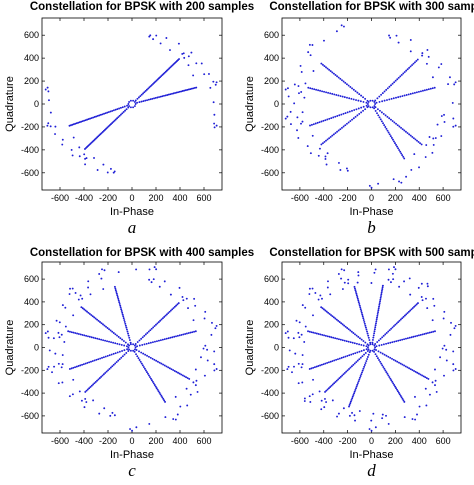  What do you see at coordinates (132, 470) in the screenshot?
I see `figure-caption: c` at bounding box center [132, 470].